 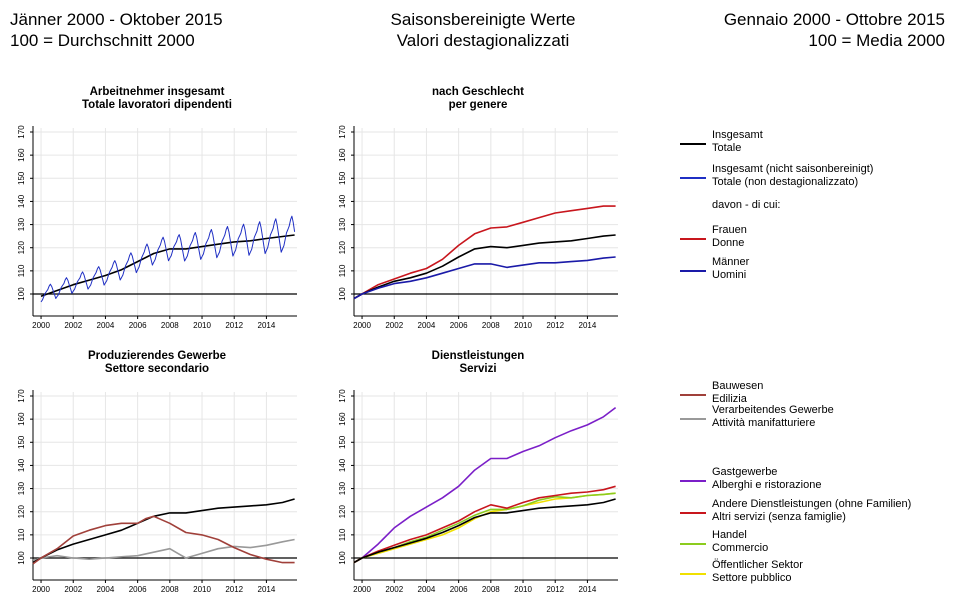 What do you see at coordinates (728, 243) in the screenshot?
I see `legend-label: Donne` at bounding box center [728, 243].